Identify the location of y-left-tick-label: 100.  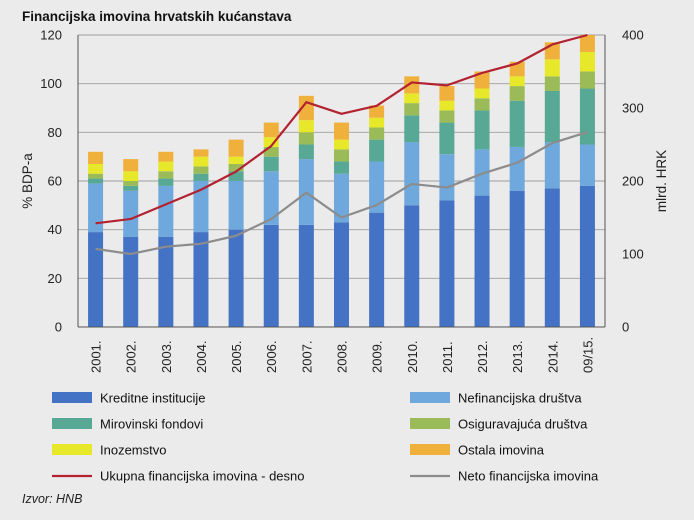
(51, 83).